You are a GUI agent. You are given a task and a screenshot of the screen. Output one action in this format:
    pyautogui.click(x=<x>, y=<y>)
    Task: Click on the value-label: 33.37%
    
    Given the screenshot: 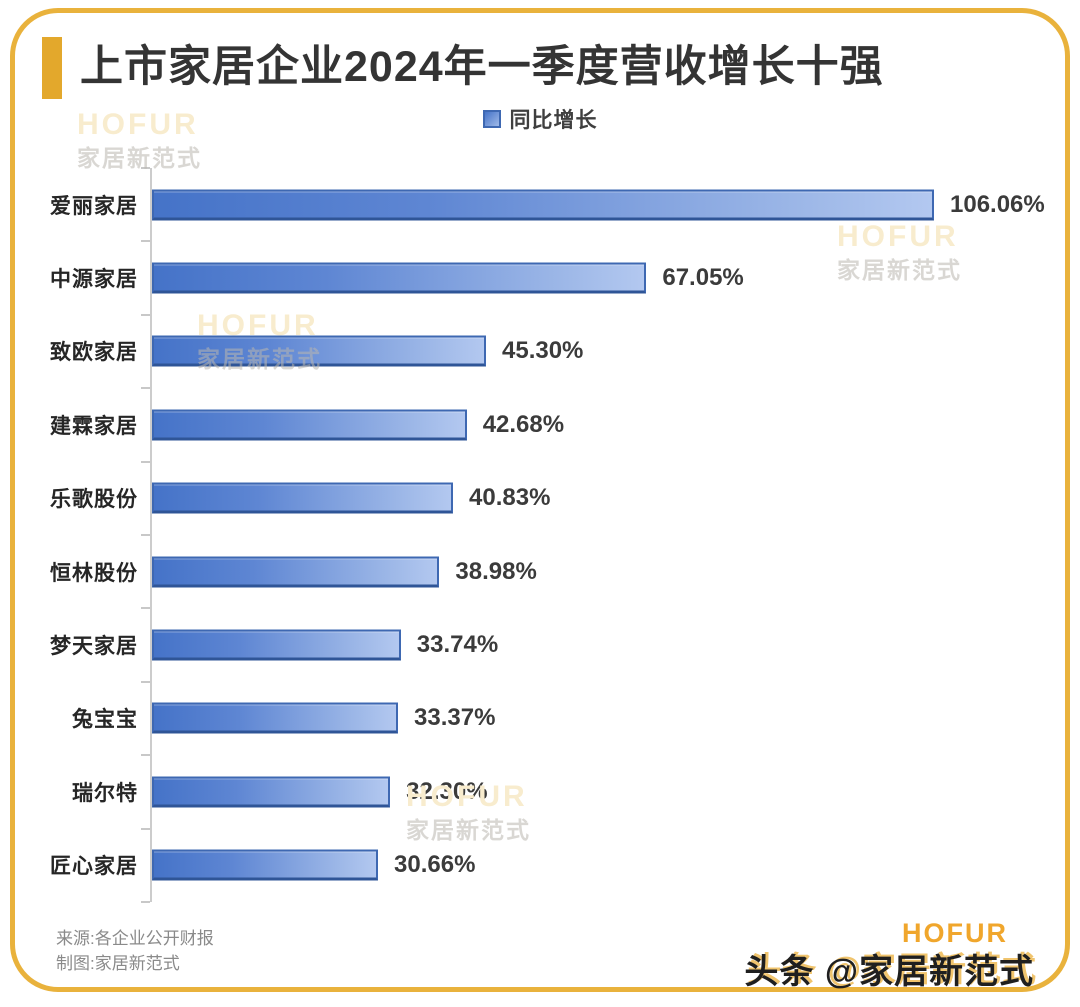 What is the action you would take?
    pyautogui.click(x=455, y=718)
    